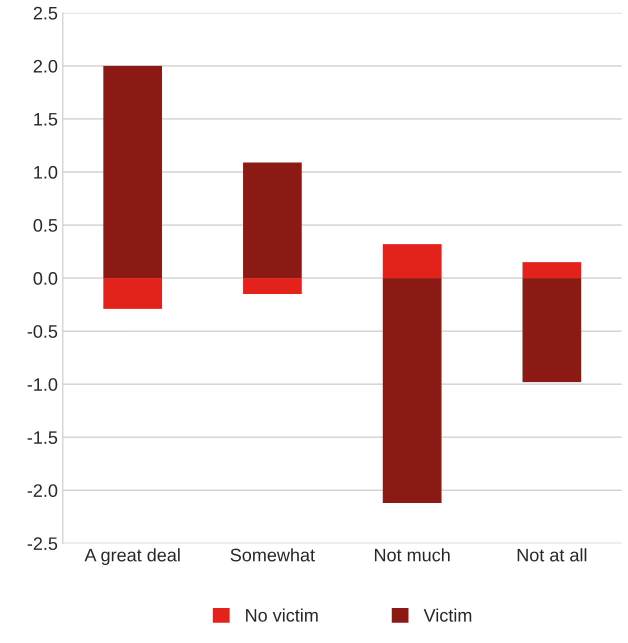 This screenshot has height=643, width=628. I want to click on y-tick-label: -1.5, so click(43, 437).